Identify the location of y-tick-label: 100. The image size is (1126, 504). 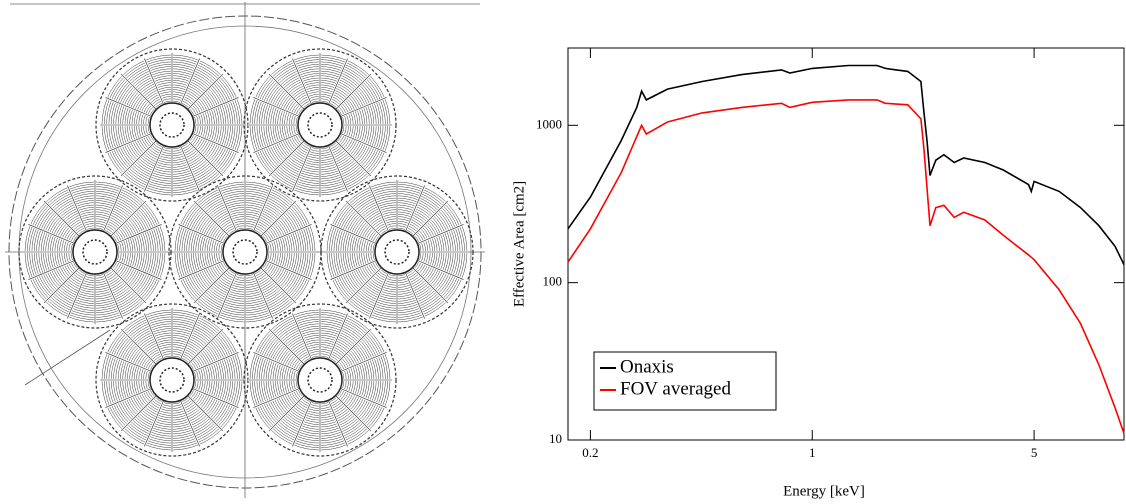
(553, 281).